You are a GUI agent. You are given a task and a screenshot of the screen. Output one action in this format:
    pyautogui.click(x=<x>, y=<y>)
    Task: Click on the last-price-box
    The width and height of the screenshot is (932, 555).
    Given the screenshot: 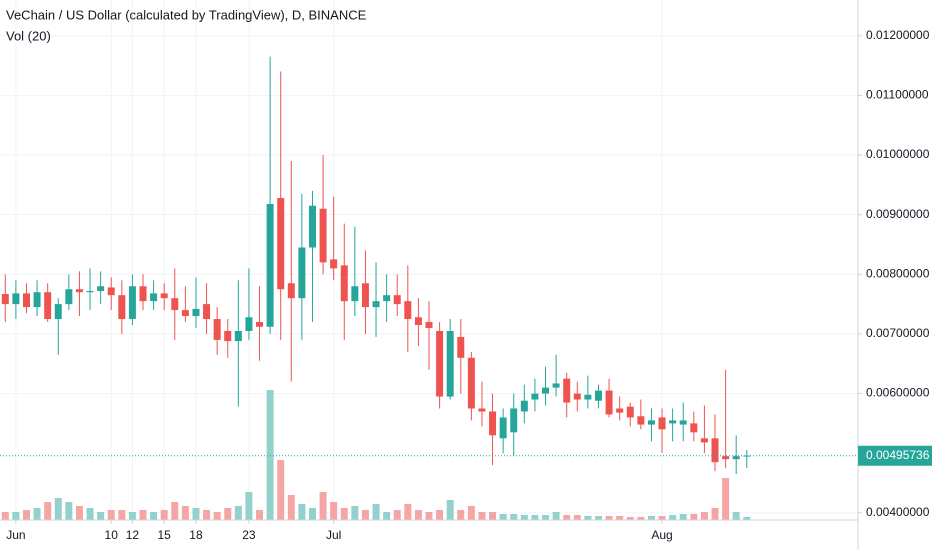 What is the action you would take?
    pyautogui.click(x=895, y=455)
    